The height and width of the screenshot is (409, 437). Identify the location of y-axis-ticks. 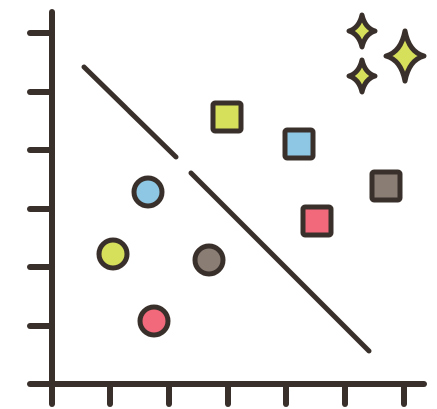
(41, 179).